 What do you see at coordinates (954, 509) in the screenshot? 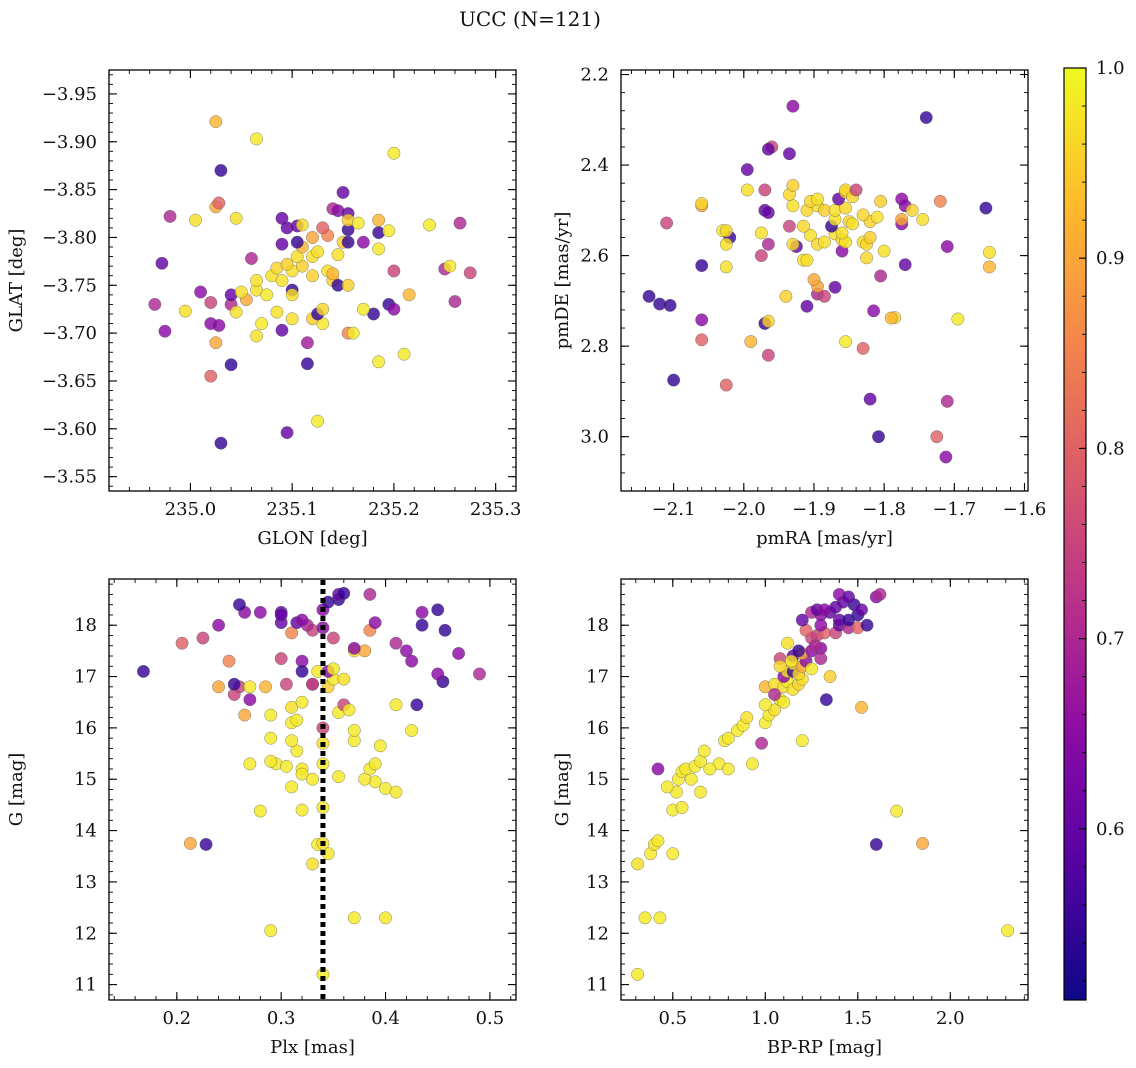
I see `x-tick-label: −1.7` at bounding box center [954, 509].